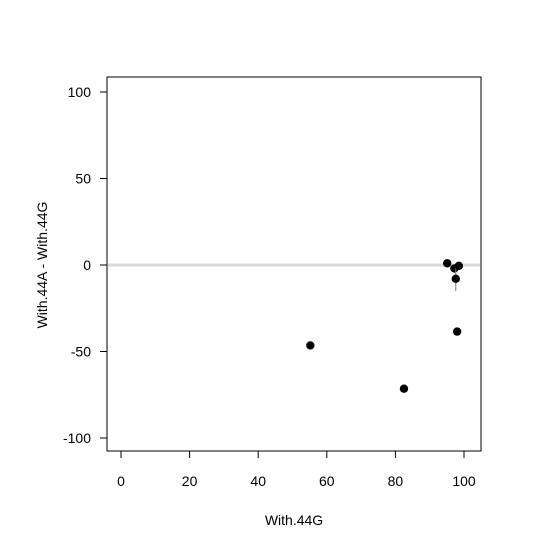  Describe the element at coordinates (294, 520) in the screenshot. I see `x-axis-title: With.44G` at that location.